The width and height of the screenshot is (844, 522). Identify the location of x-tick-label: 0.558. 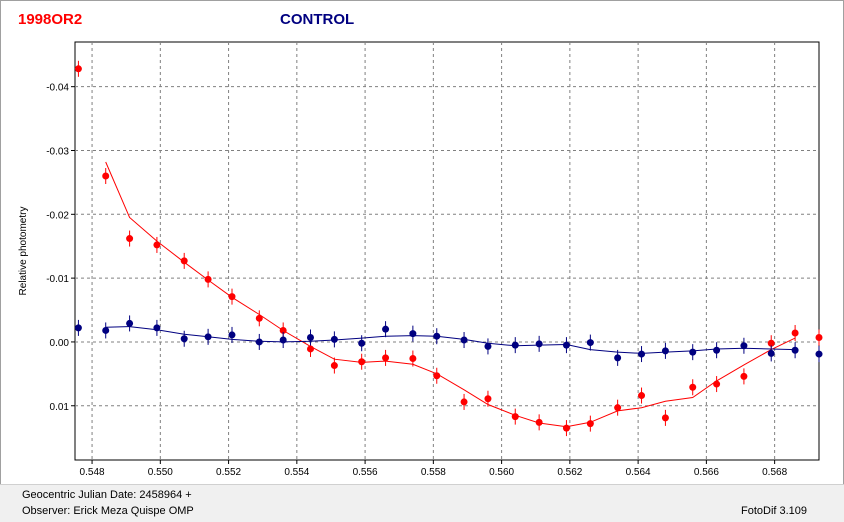
(433, 472).